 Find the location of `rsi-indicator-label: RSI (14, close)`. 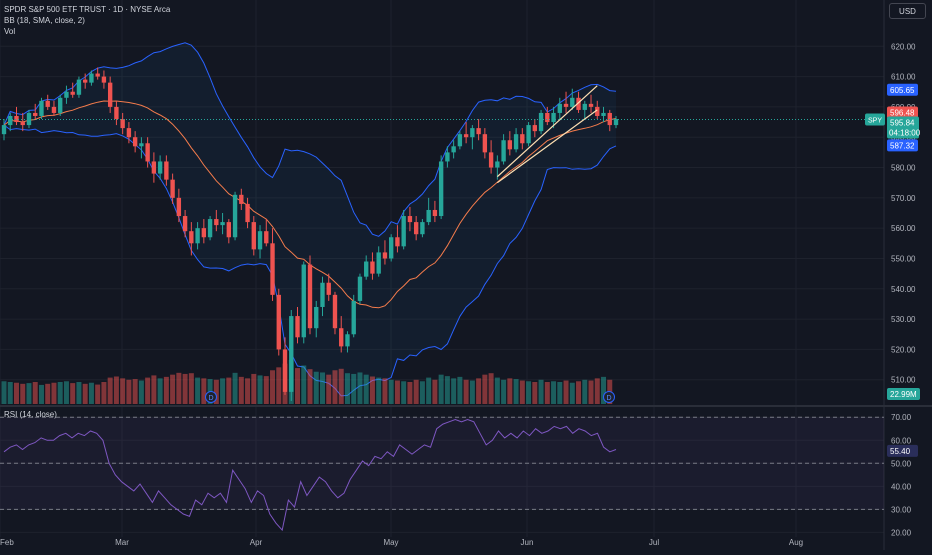

rsi-indicator-label: RSI (14, close) is located at coordinates (30, 414).